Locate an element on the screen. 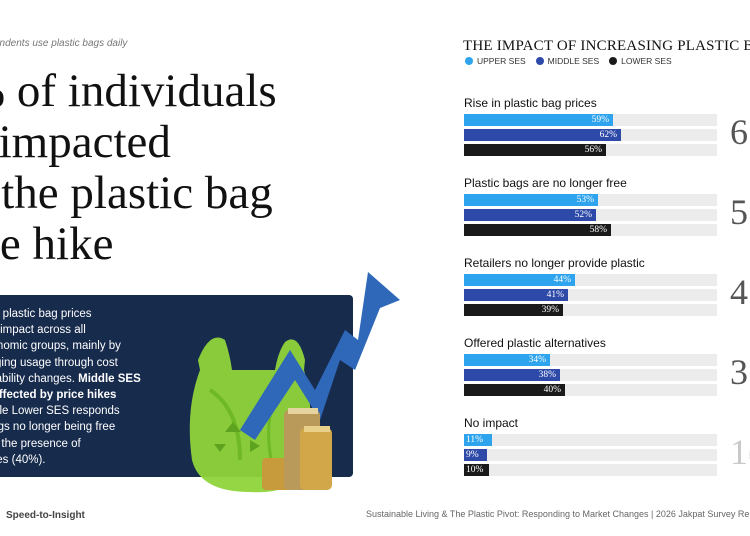 The image size is (750, 536). bar-value-label: 58% is located at coordinates (598, 230).